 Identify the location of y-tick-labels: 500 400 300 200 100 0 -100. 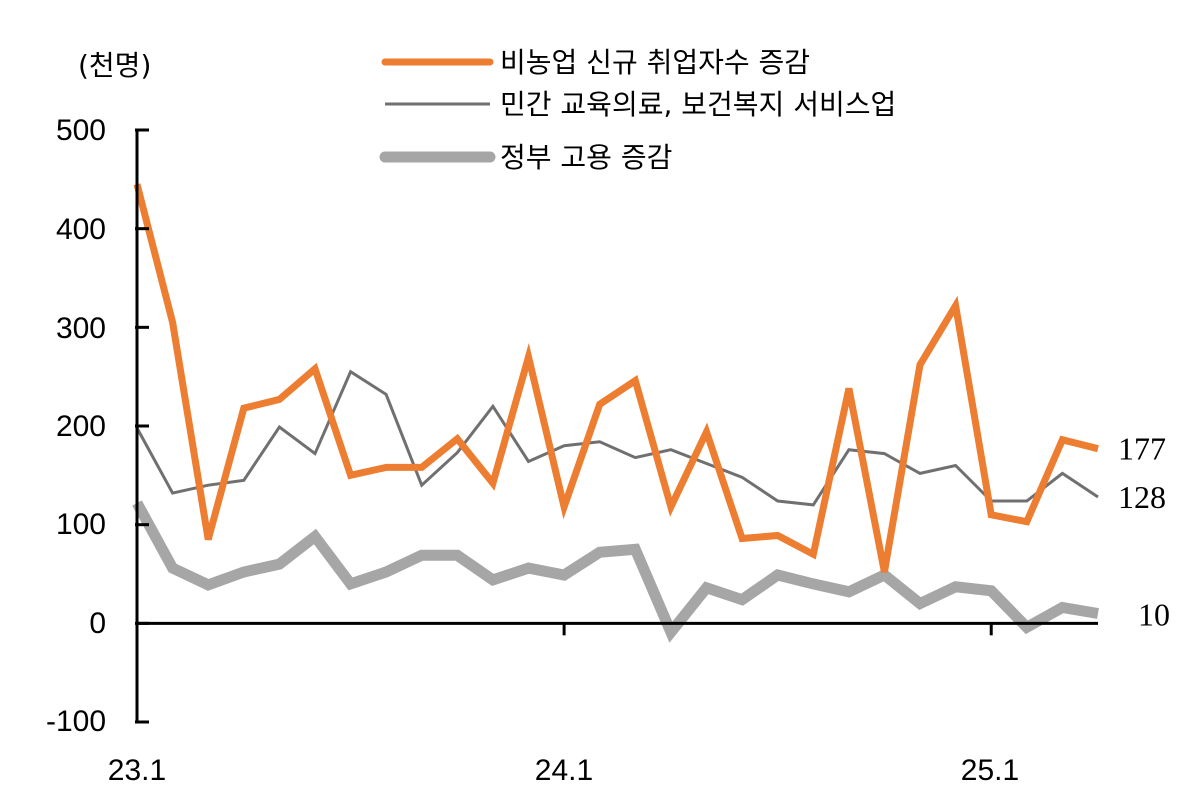
(76, 426).